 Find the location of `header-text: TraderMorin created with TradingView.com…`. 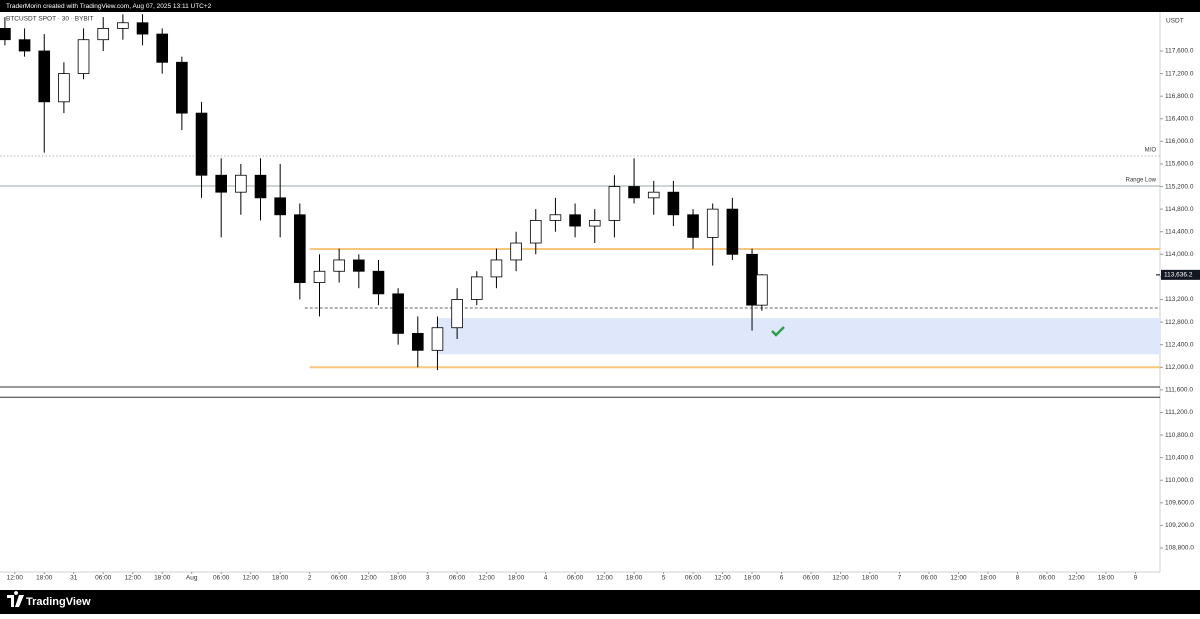

header-text: TraderMorin created with TradingView.com… is located at coordinates (109, 6).